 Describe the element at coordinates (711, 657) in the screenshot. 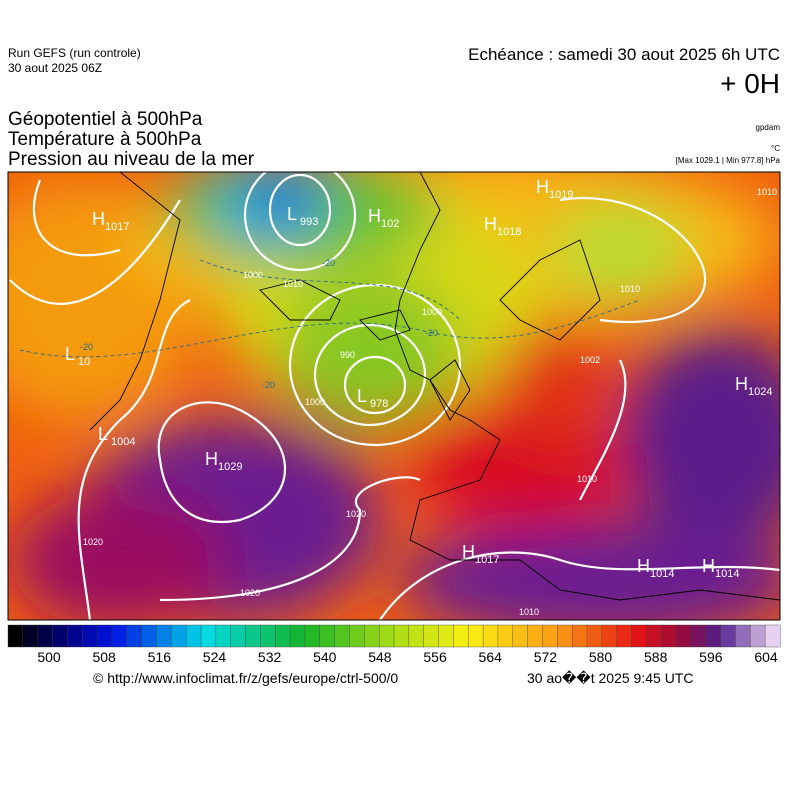

I see `colorbar-tick-label: 596` at that location.